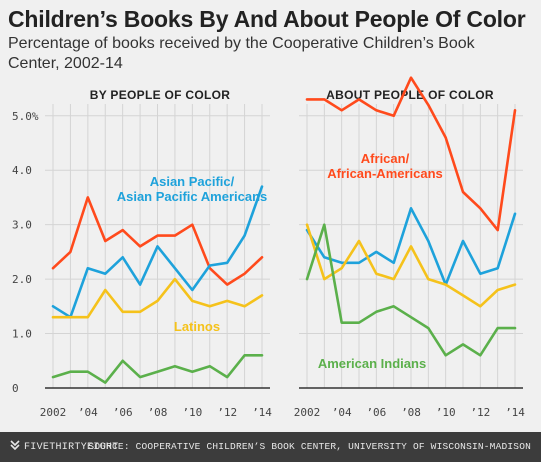 This screenshot has height=462, width=541. I want to click on y-tick-label: 2.0, so click(22, 279).